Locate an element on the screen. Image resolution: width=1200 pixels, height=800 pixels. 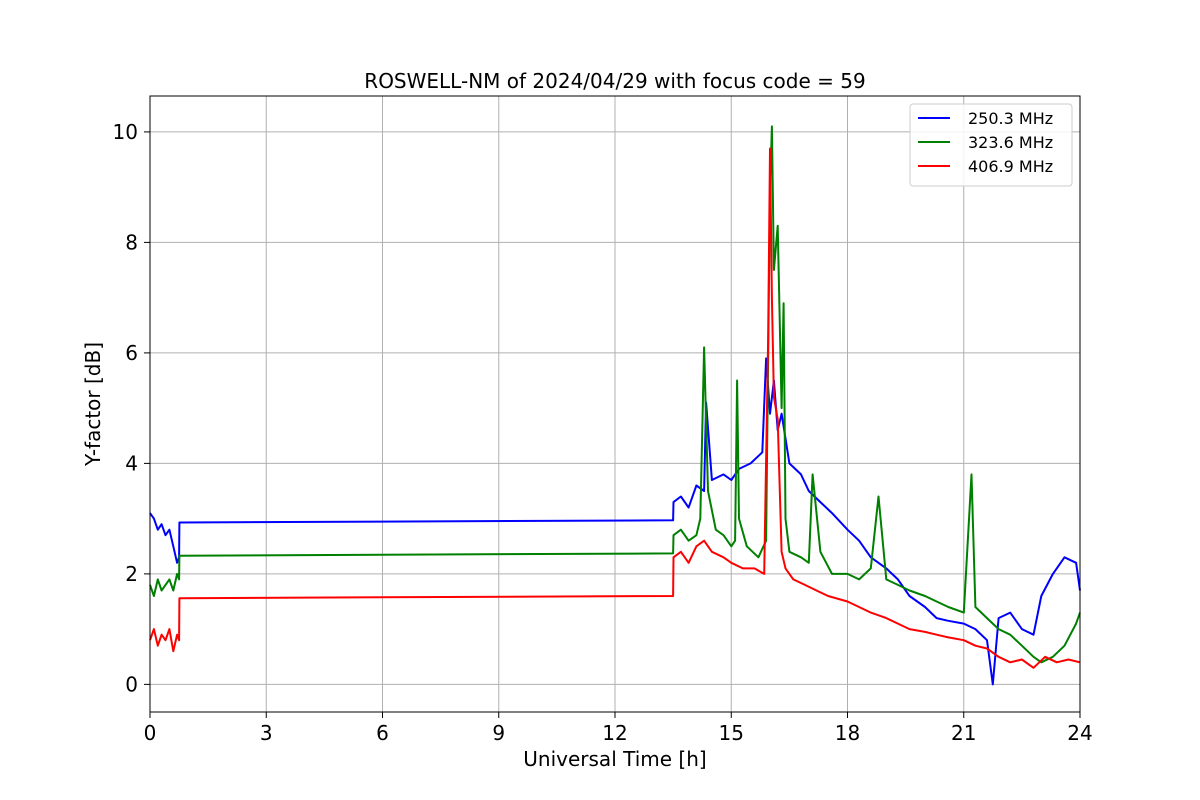
x-tick-label: 9 is located at coordinates (498, 733).